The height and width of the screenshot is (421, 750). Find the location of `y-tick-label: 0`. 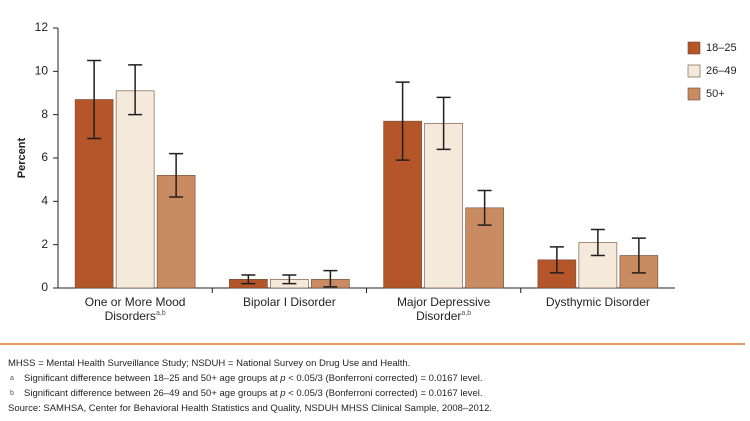

y-tick-label: 0 is located at coordinates (44, 287).